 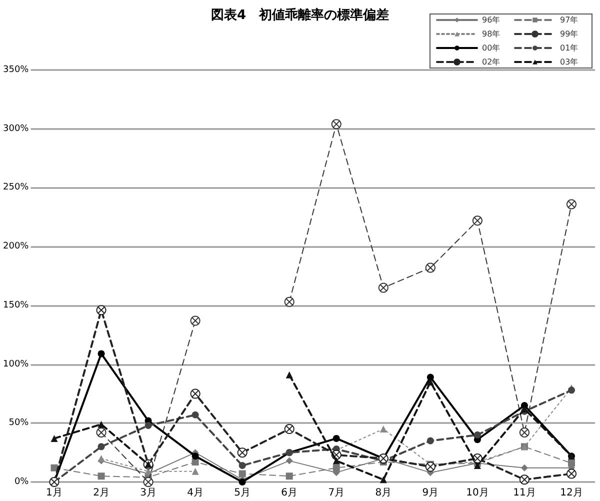 I want to click on legend-label: 99年, so click(x=569, y=34).